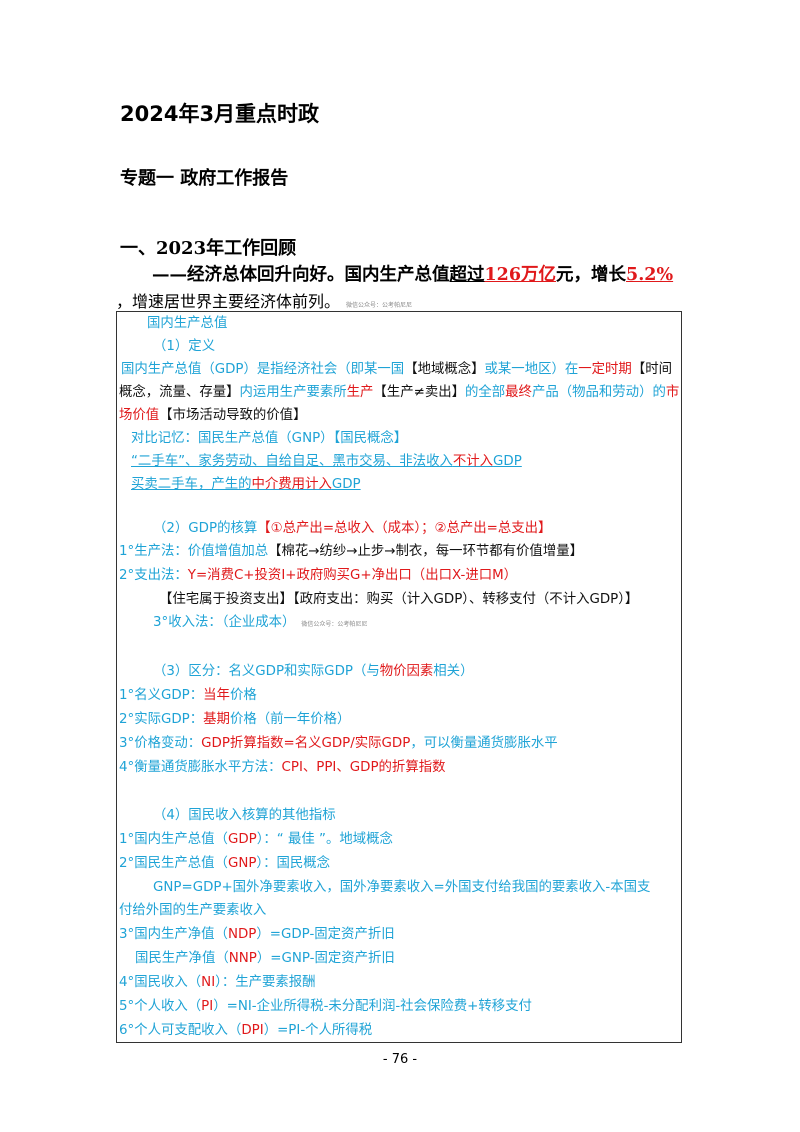 Image resolution: width=800 pixels, height=1132 pixels. Describe the element at coordinates (265, 958) in the screenshot. I see `indicator-nnp: 国民生产净值（NNP）=GNP-固定资产折旧` at that location.